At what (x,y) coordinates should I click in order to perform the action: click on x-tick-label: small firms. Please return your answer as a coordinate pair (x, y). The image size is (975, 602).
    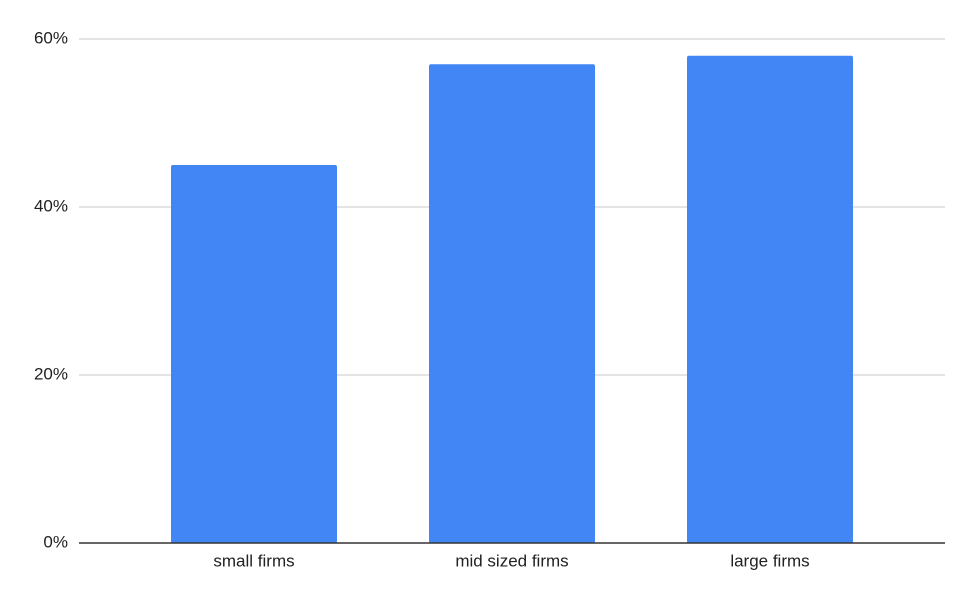
    Looking at the image, I should click on (253, 560).